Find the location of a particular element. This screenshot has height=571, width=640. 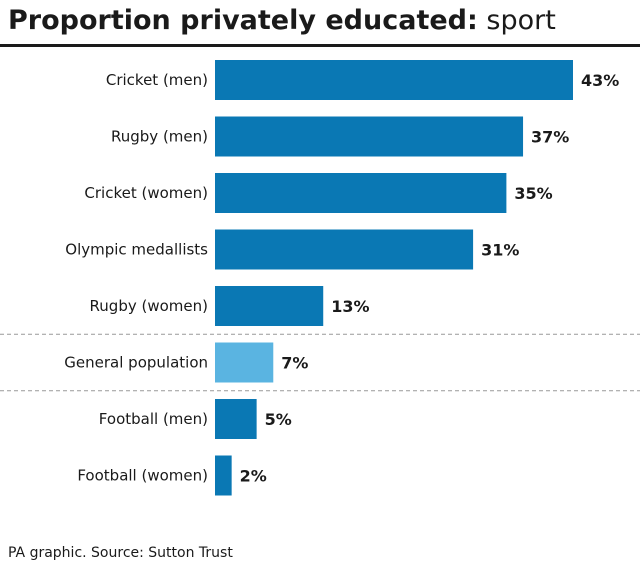

value-label: 37% is located at coordinates (550, 137).